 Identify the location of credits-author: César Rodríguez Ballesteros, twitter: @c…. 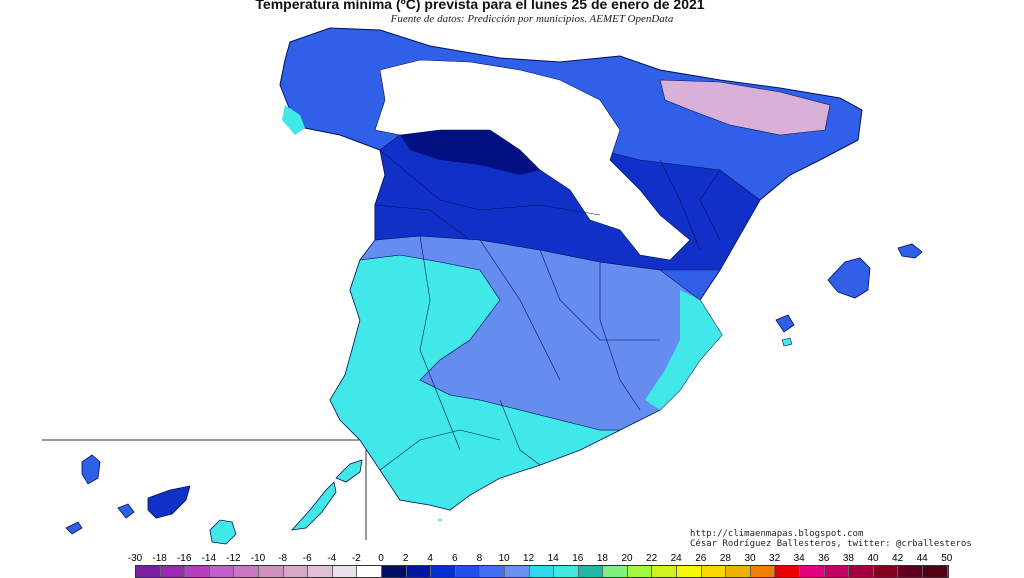
(831, 544).